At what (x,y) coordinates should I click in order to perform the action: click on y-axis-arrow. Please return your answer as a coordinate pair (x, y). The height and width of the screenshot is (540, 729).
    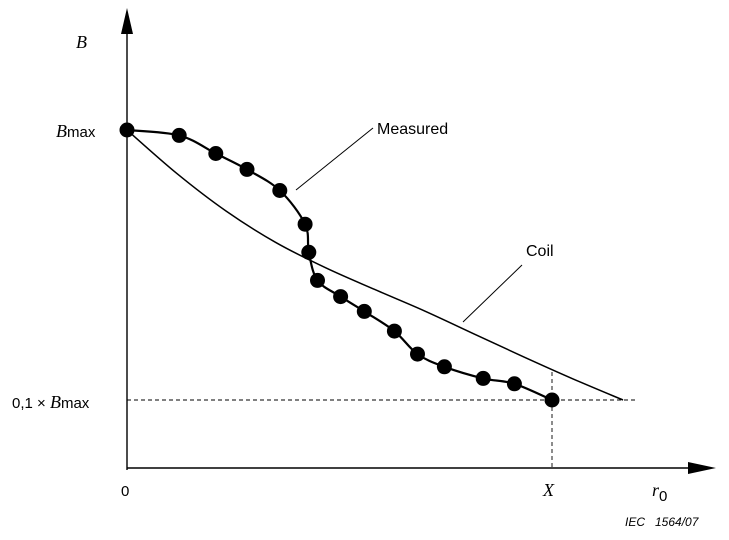
    Looking at the image, I should click on (127, 21).